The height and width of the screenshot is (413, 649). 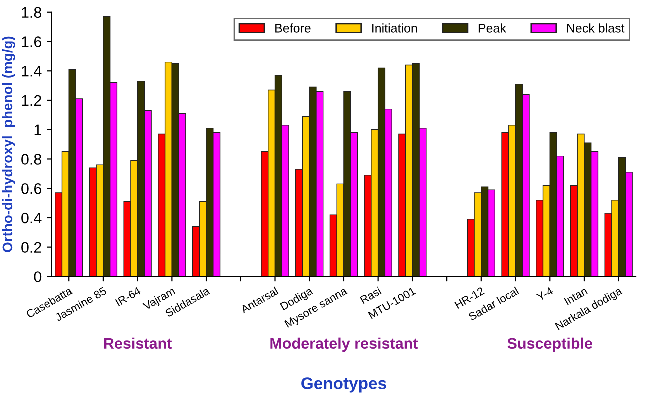 What do you see at coordinates (38, 130) in the screenshot?
I see `y-tick-label: 1` at bounding box center [38, 130].